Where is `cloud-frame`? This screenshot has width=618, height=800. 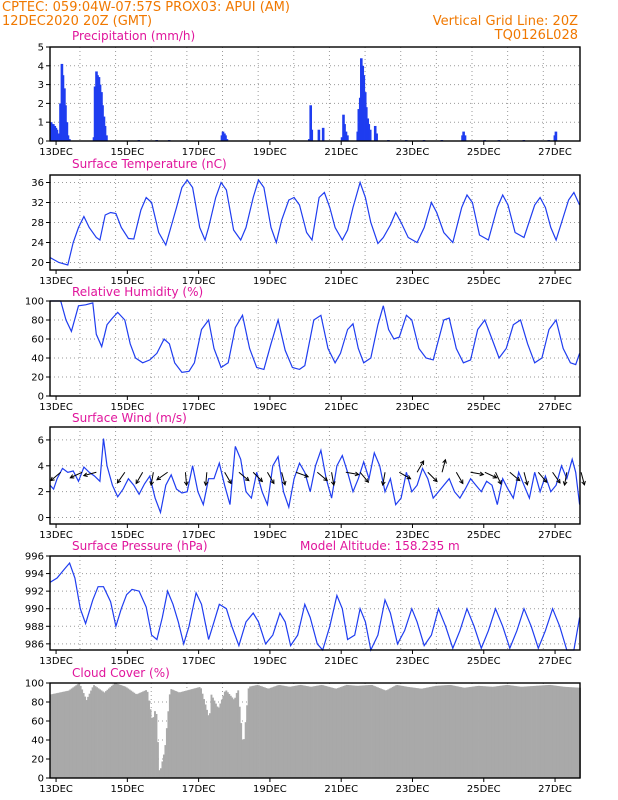
cloud-frame is located at coordinates (315, 730).